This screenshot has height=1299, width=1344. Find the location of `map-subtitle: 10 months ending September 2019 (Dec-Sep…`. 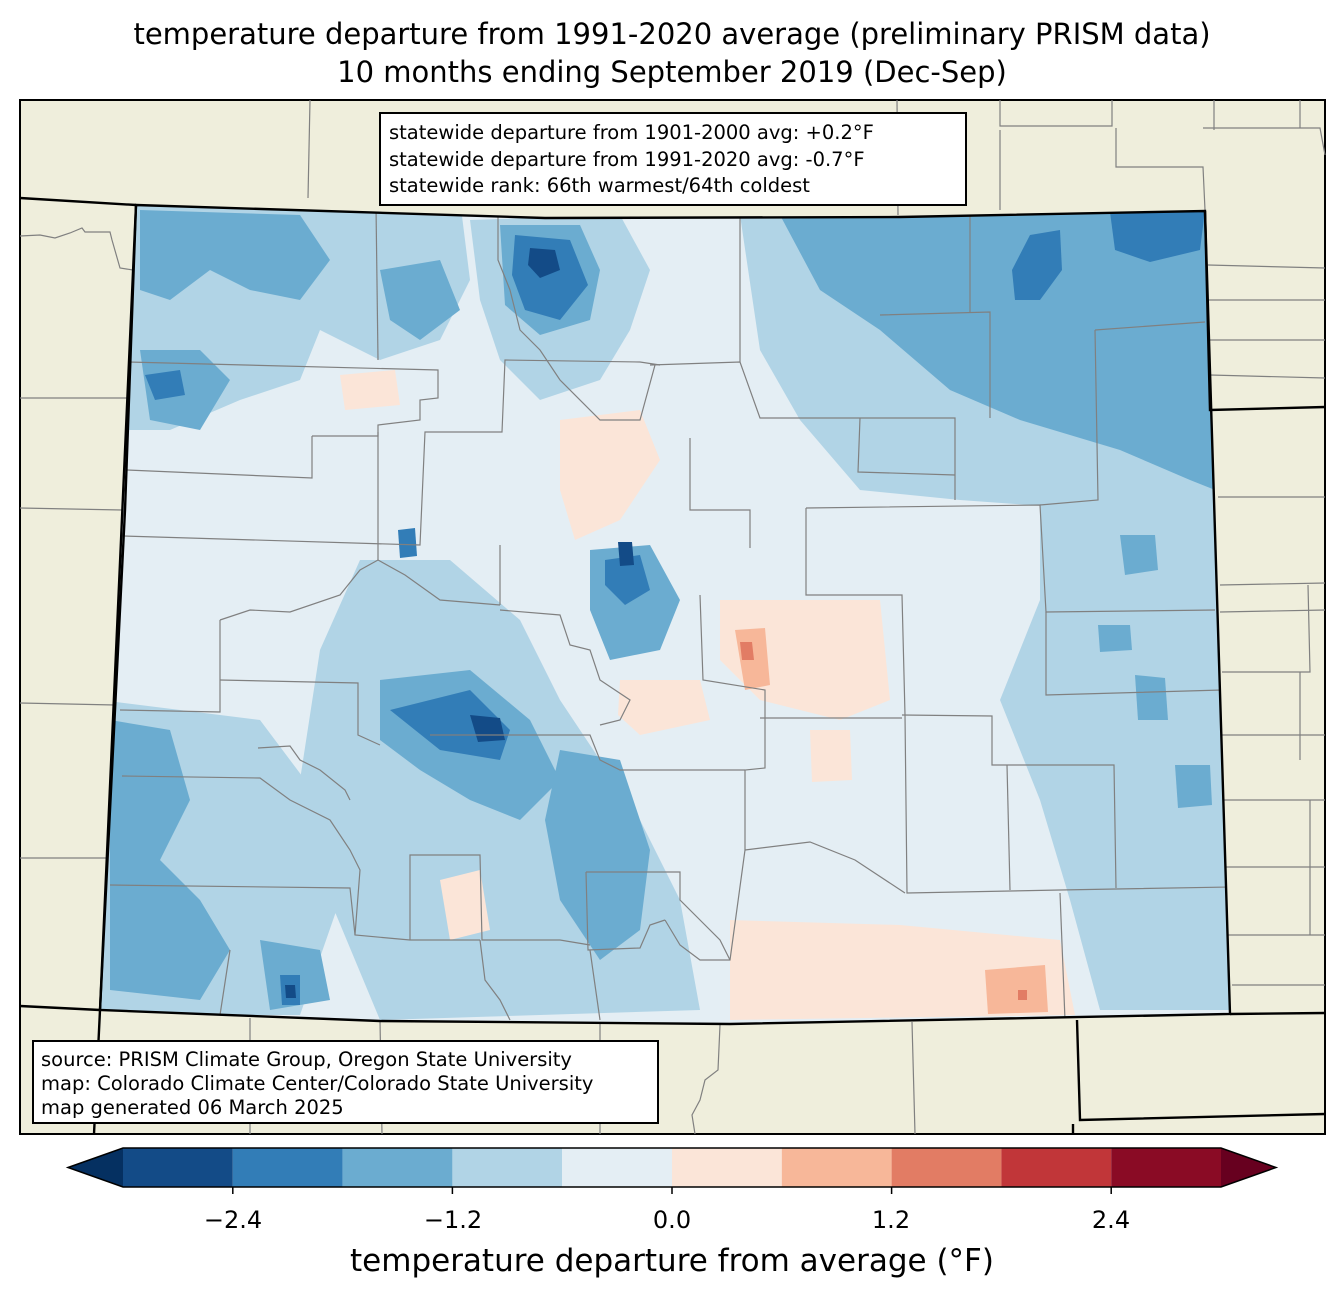

map-subtitle: 10 months ending September 2019 (Dec-Sep… is located at coordinates (672, 72).